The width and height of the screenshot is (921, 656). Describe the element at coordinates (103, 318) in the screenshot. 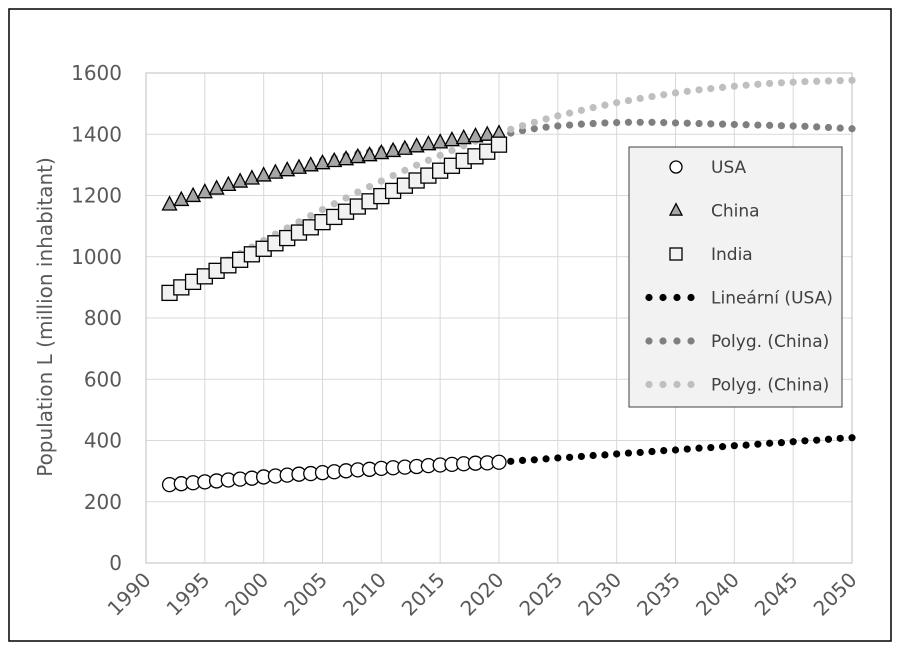

I see `y-tick-label: 800` at that location.